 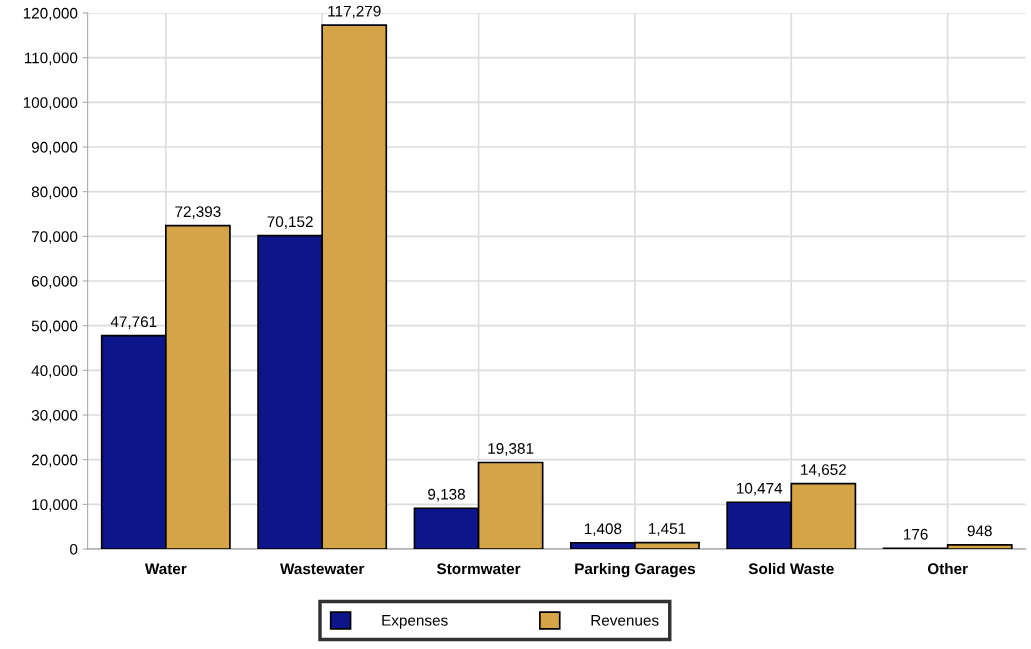 I want to click on data-label: 14,652, so click(x=823, y=470).